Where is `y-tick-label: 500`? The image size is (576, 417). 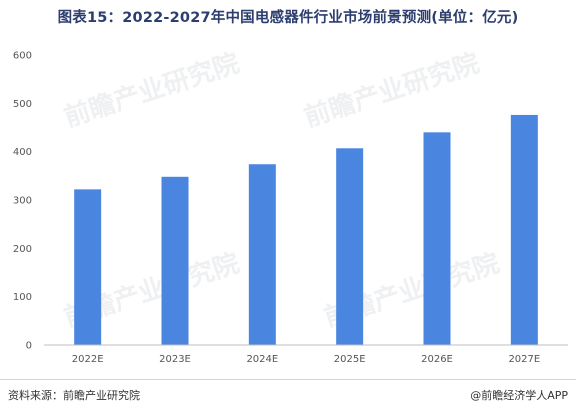 y-tick-label: 500 is located at coordinates (22, 104).